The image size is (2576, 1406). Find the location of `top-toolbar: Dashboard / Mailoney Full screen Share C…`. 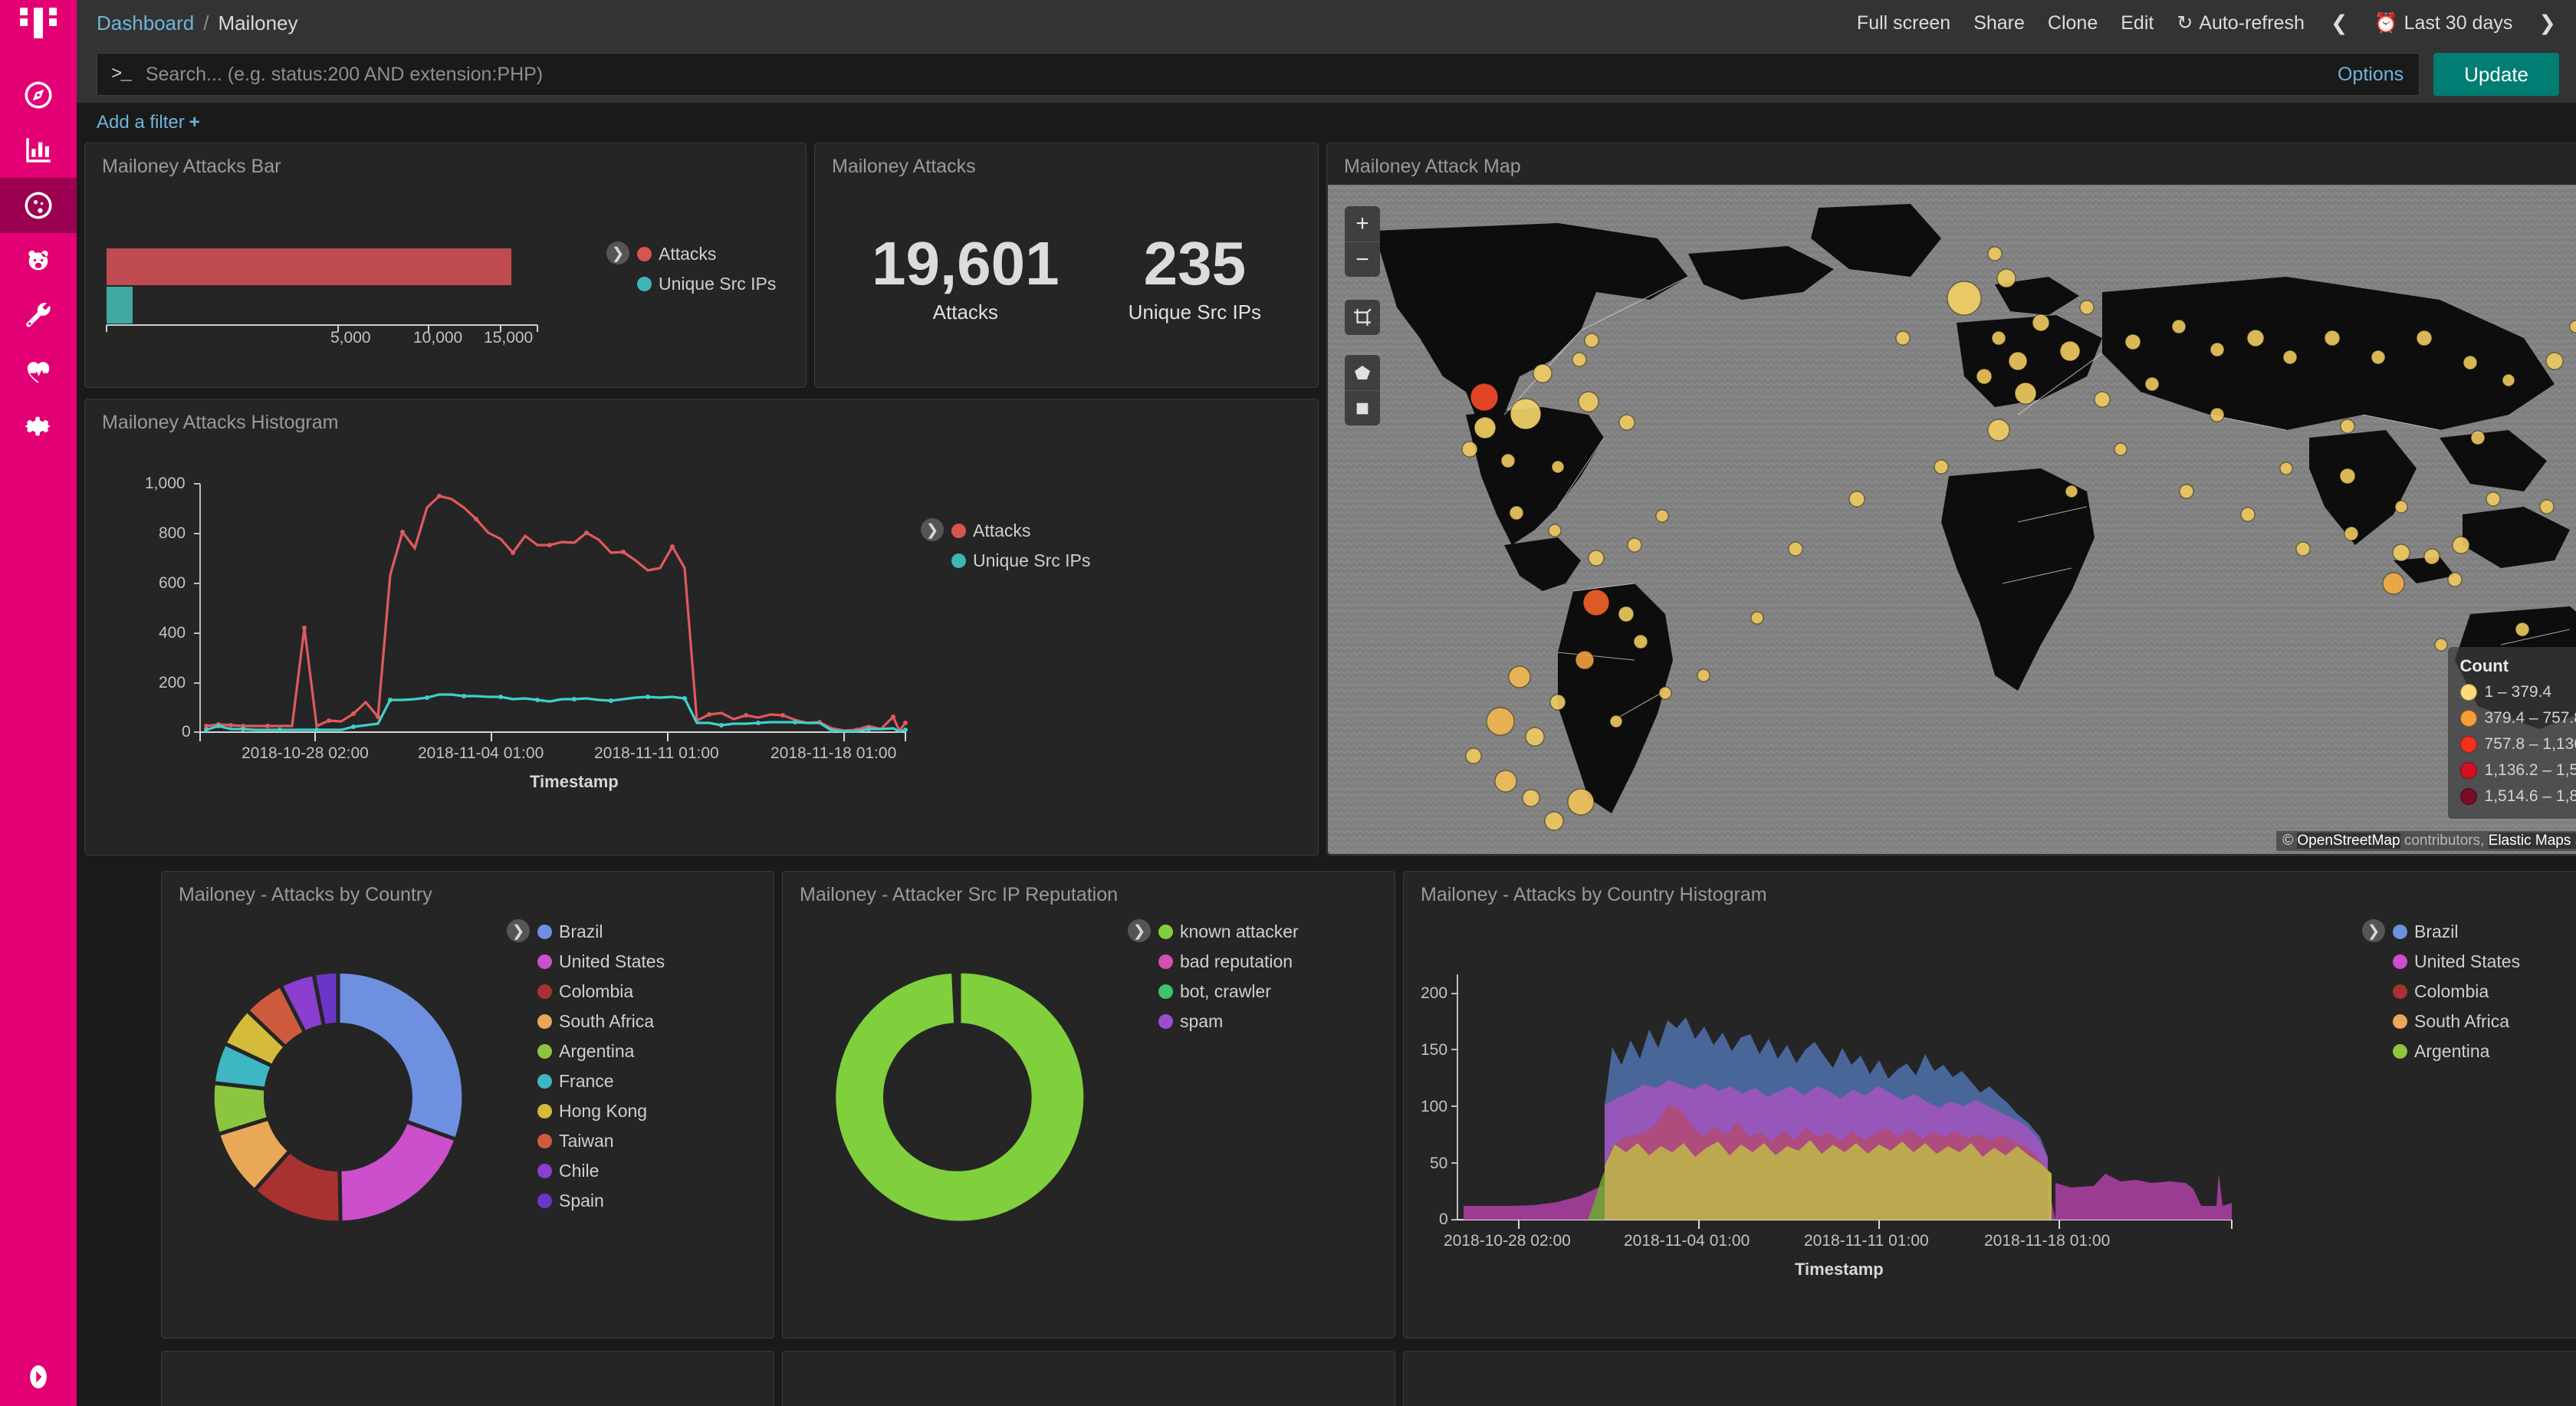

top-toolbar: Dashboard / Mailoney Full screen Share C… is located at coordinates (1326, 23).